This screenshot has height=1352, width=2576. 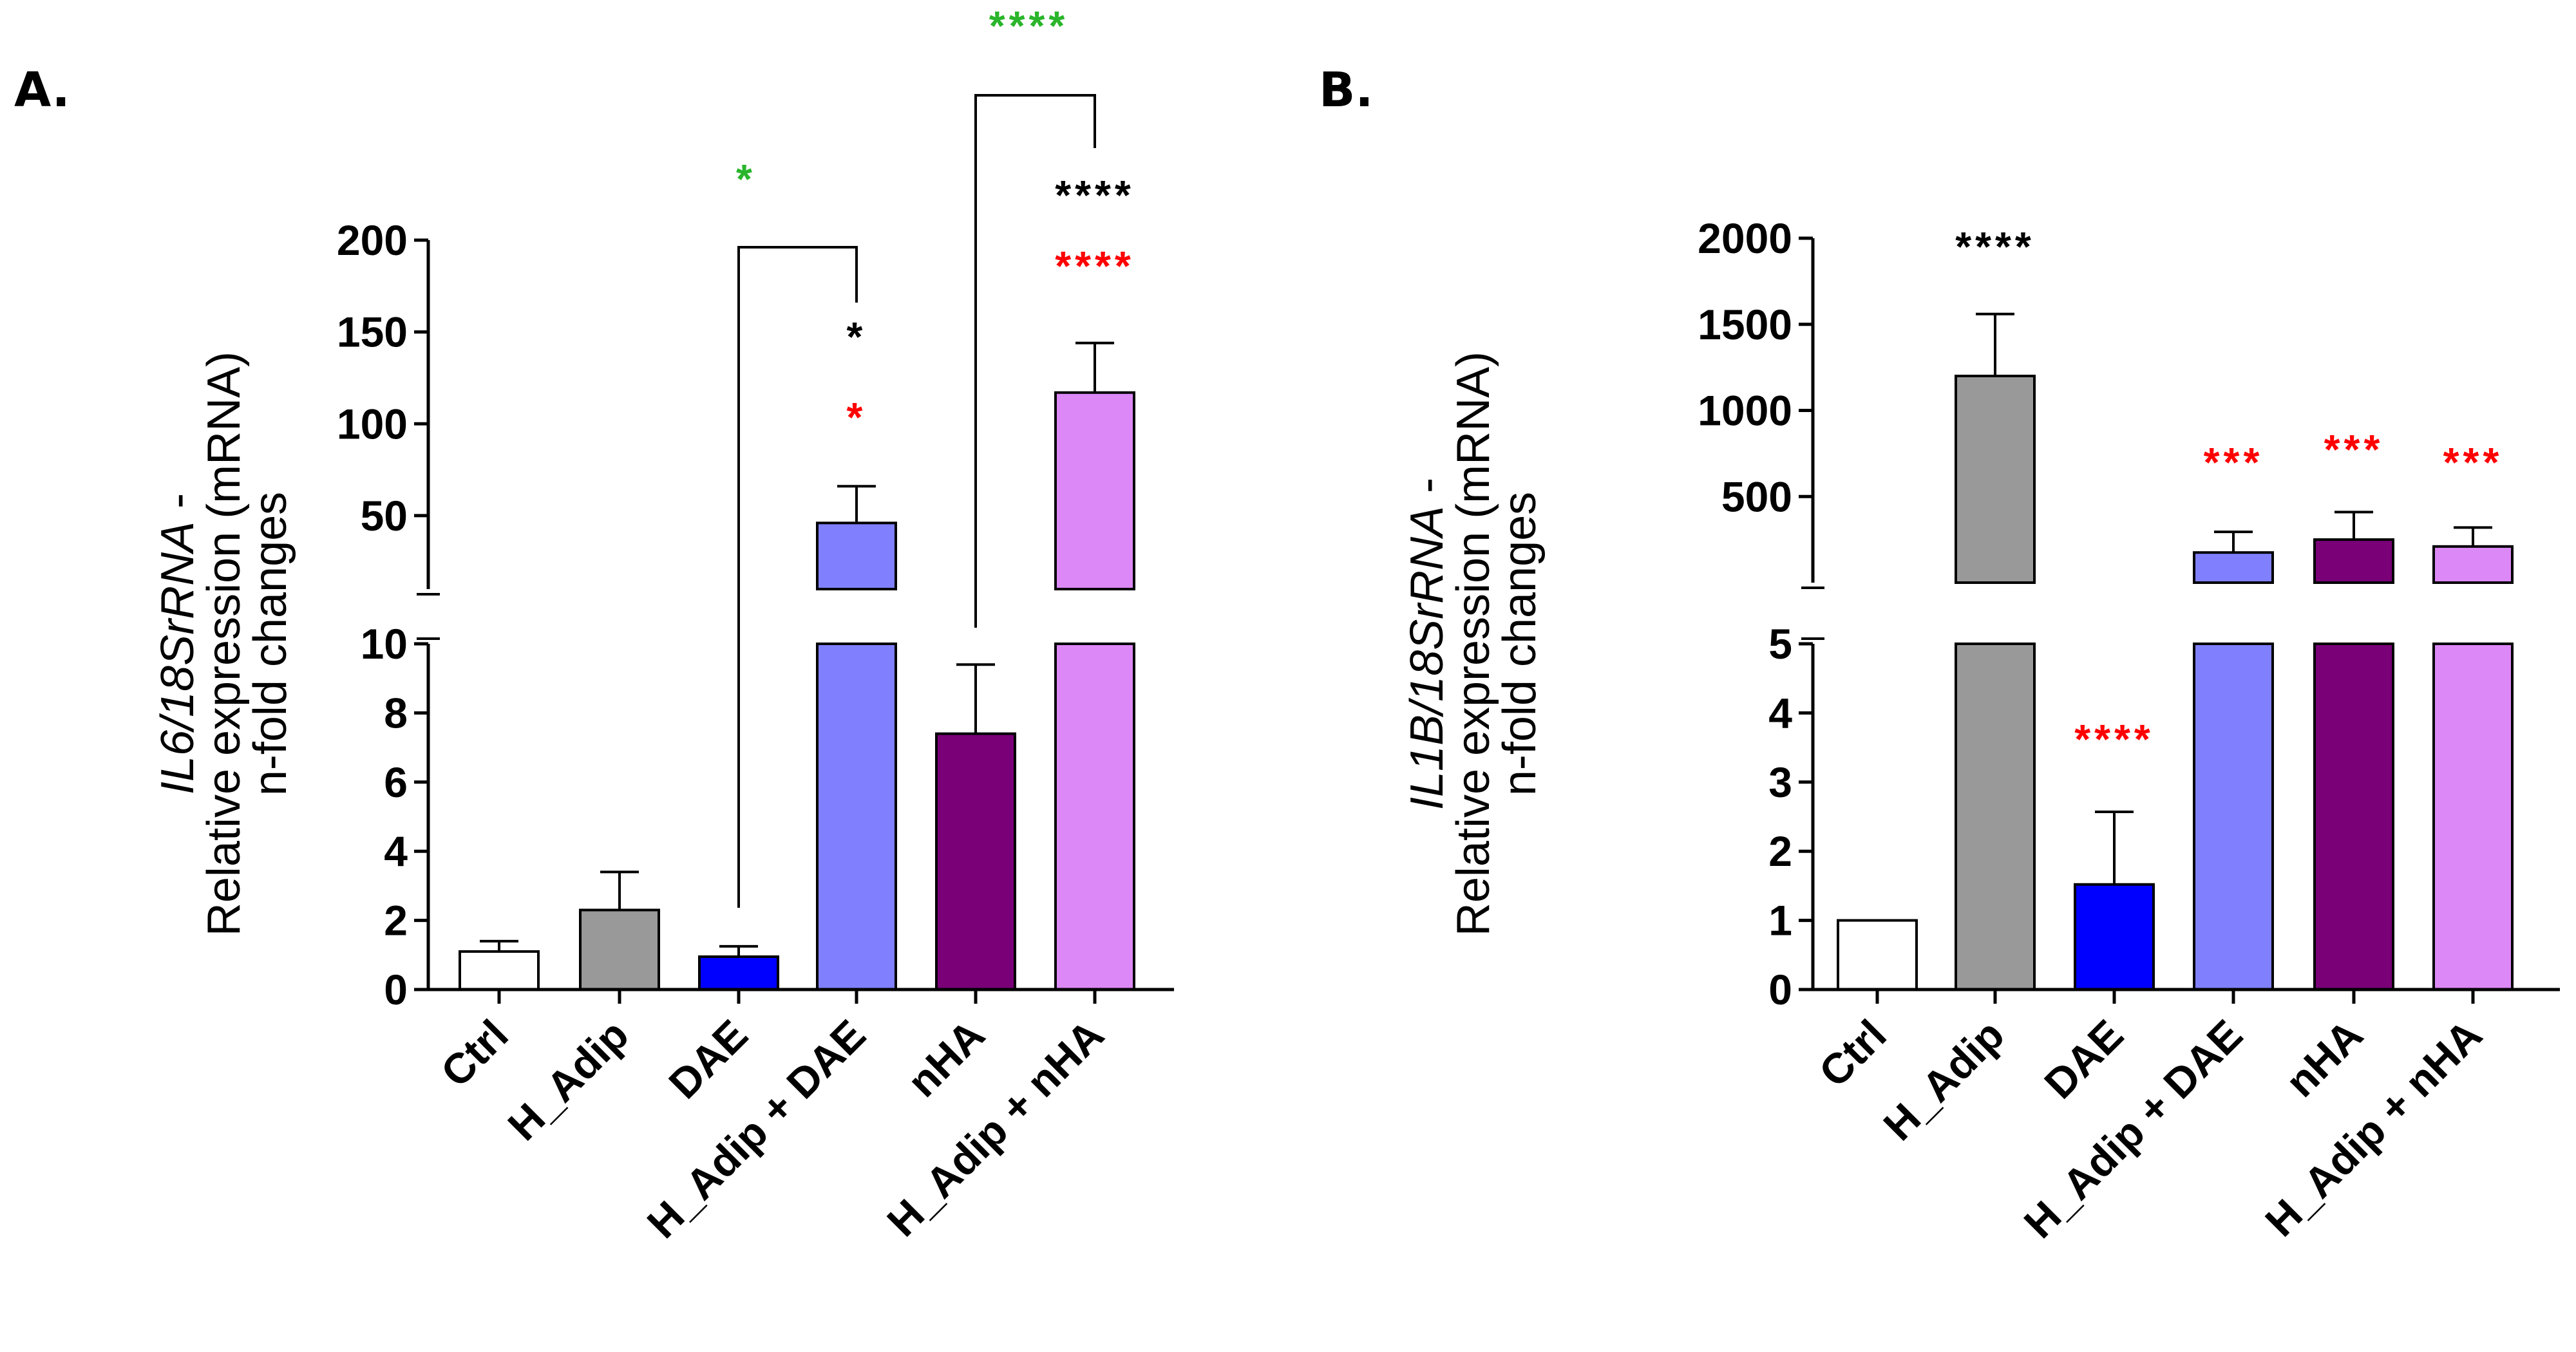 What do you see at coordinates (756, 1129) in the screenshot?
I see `chart-a-xlabel-3: H_Adip + DAE` at bounding box center [756, 1129].